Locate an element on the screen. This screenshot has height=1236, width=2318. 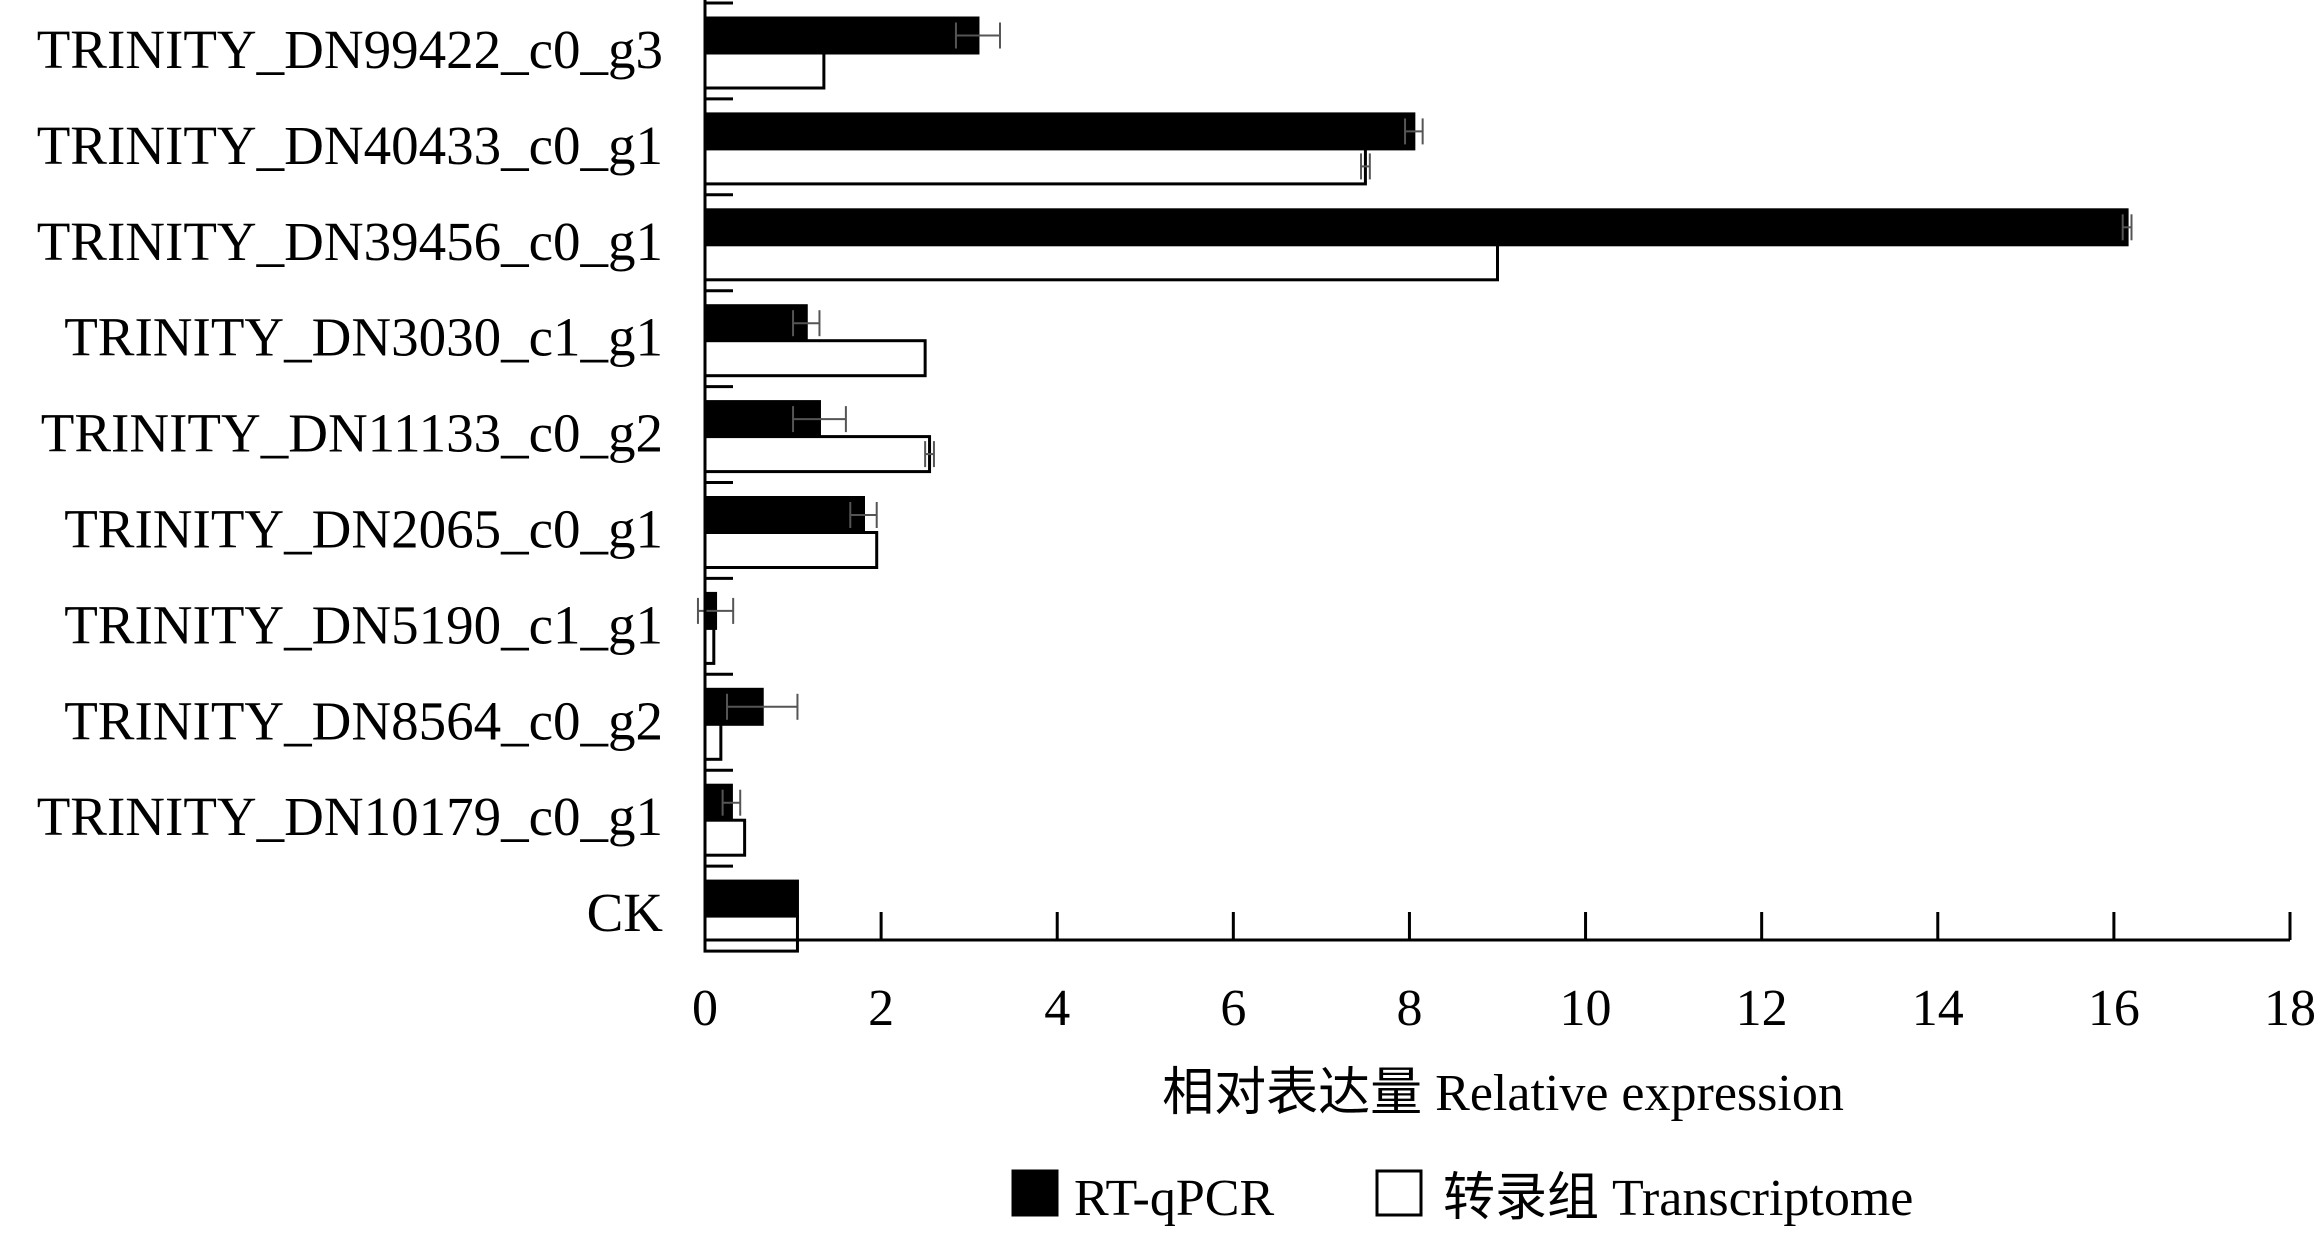
category-label: TRINITY_DN2065_c0_g1 is located at coordinates (363, 528).